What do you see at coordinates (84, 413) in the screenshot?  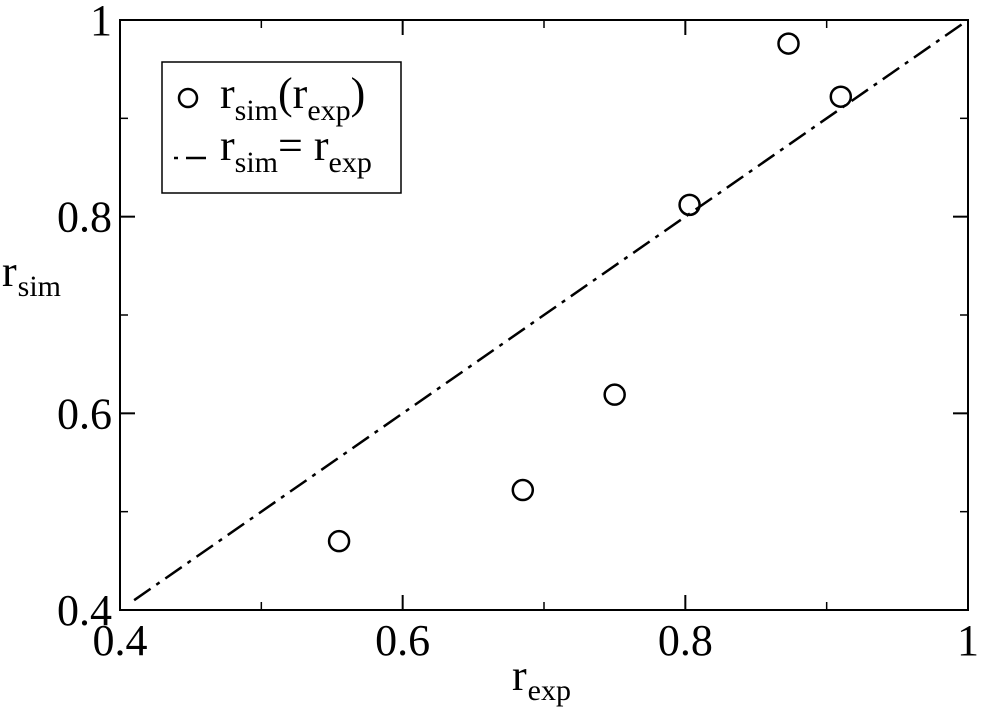 I see `y-tick-label: 0.6` at bounding box center [84, 413].